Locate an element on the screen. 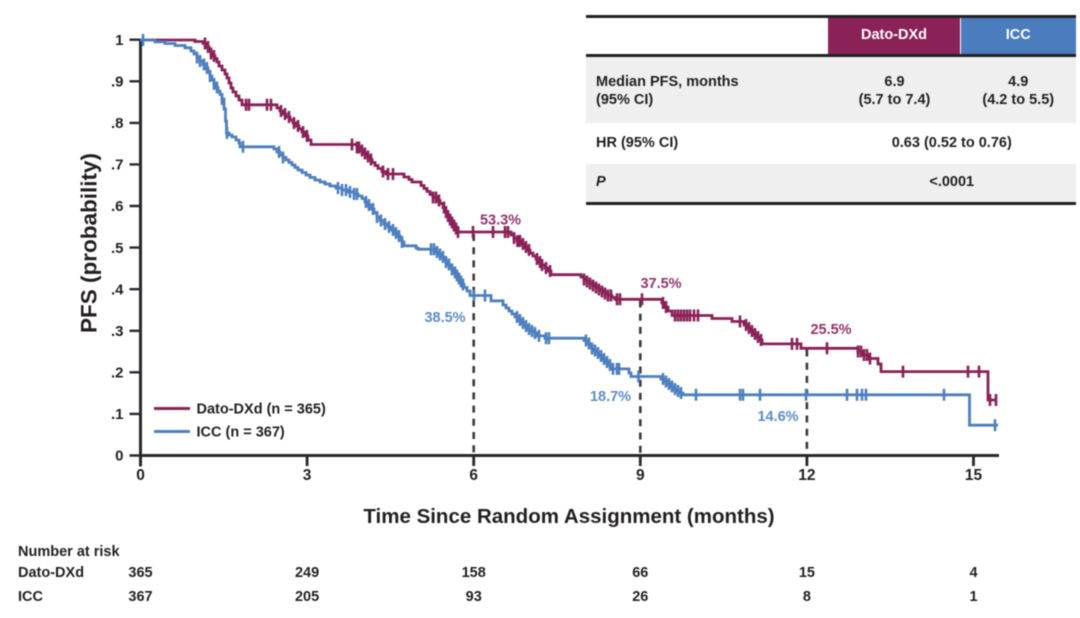 This screenshot has height=618, width=1080. svg-text: 158 is located at coordinates (474, 573).